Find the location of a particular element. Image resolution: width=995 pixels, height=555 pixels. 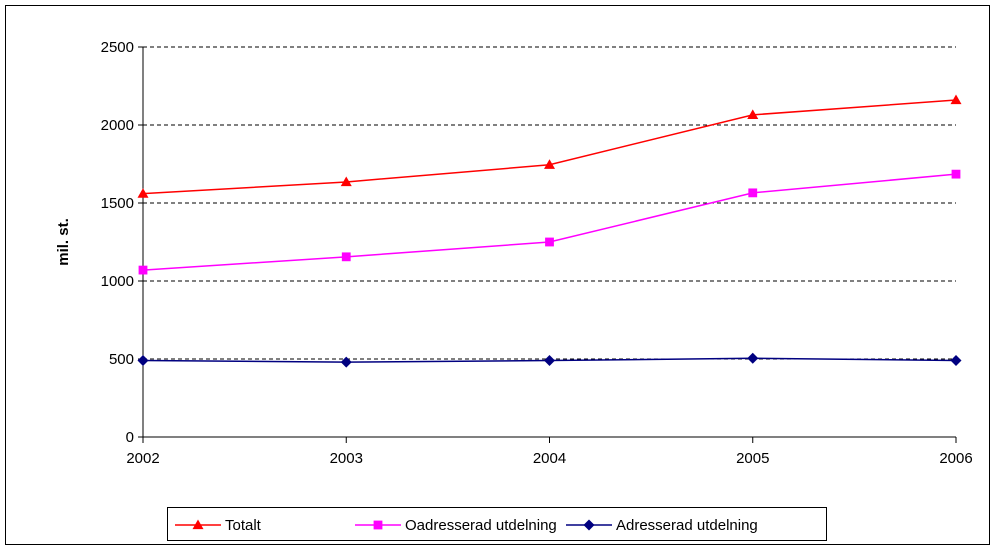

x-tick-label: 2004 is located at coordinates (549, 458).